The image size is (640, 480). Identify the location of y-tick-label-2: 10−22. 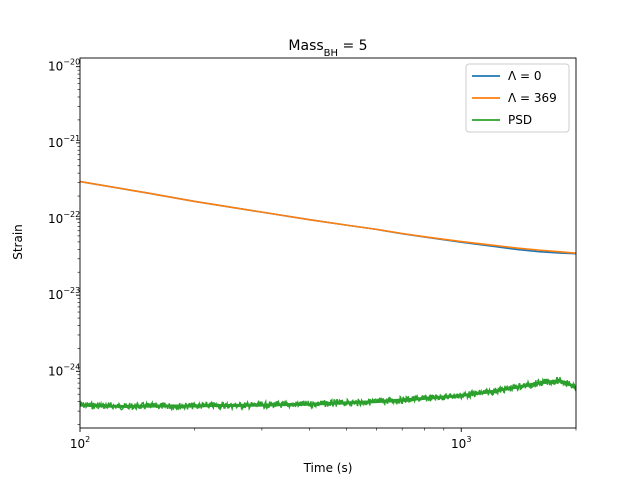
(64, 218).